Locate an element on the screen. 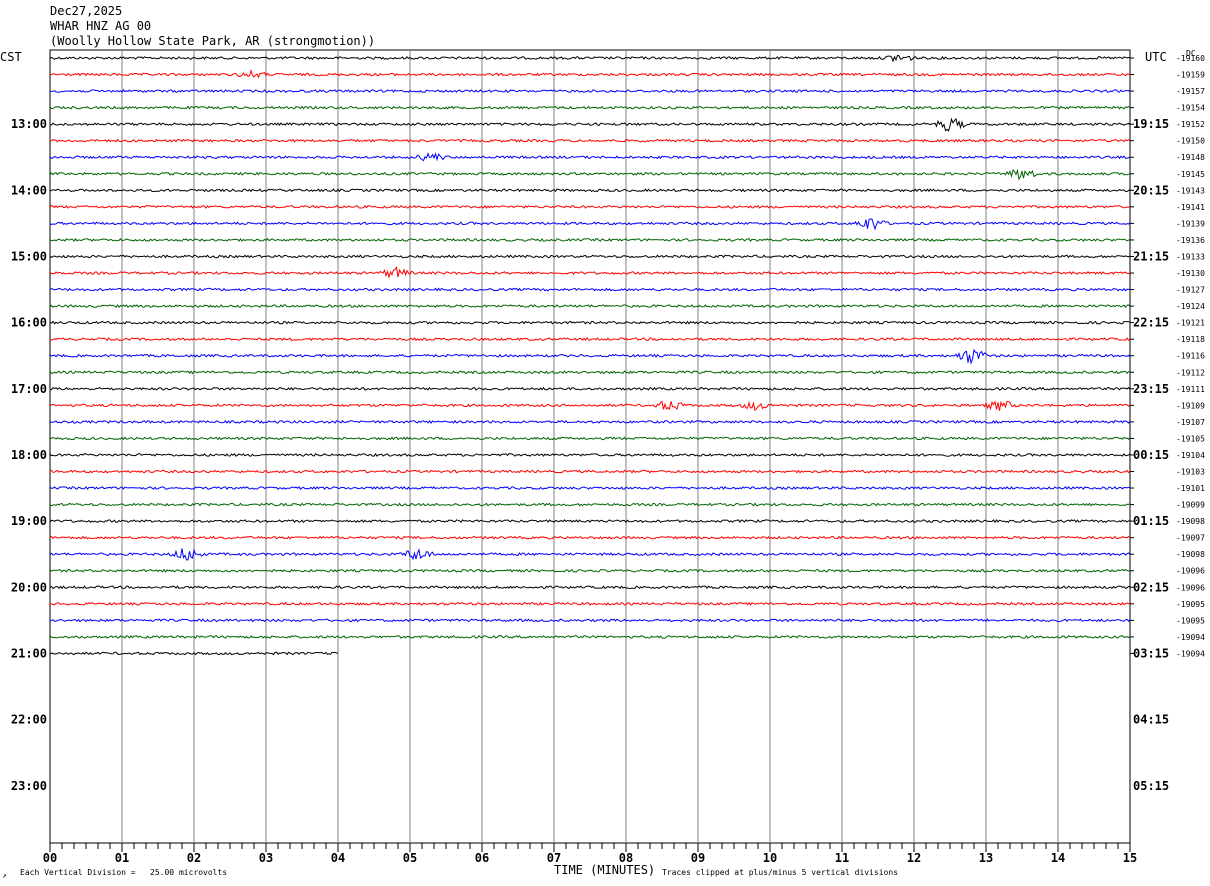  utc-hour-label: 21:15 is located at coordinates (1151, 256).